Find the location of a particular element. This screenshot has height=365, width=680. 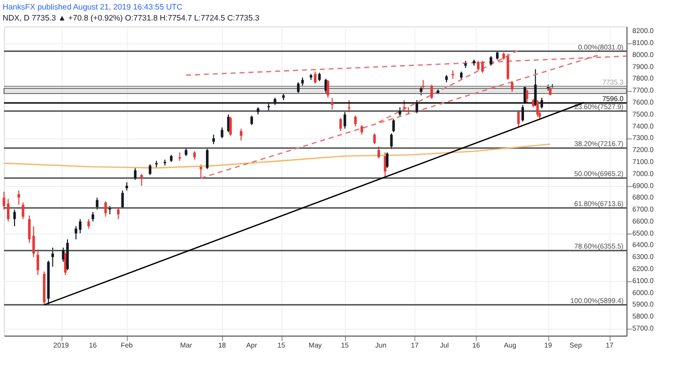

chart-subtitle: NDX, D 7735.3 ▲ +70.8 (+0.92%) O:7731.8 H:7754.7 L:7724.5 C:7735.3 is located at coordinates (131, 17).